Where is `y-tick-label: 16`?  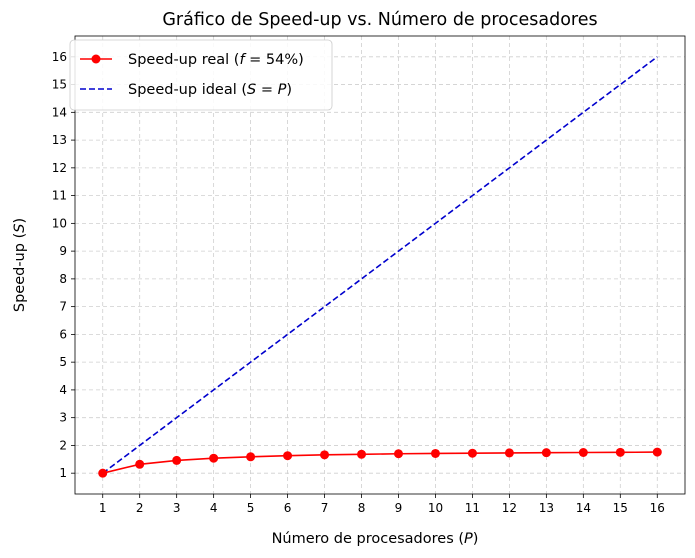 y-tick-label: 16 is located at coordinates (59, 57).